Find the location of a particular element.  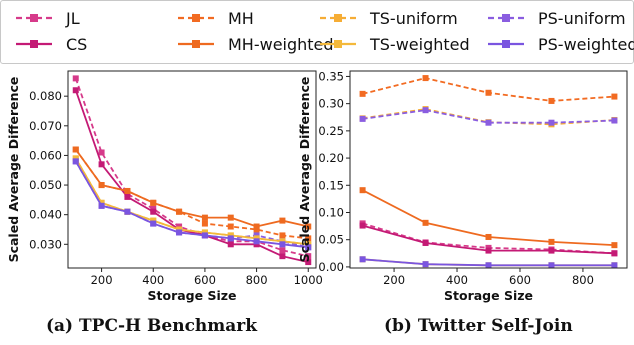

legend-label: TS-uniform is located at coordinates (413, 18).